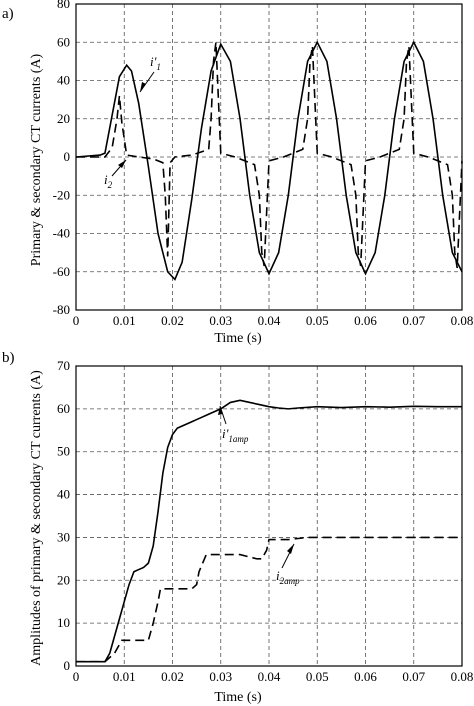 This screenshot has height=706, width=474. What do you see at coordinates (413, 676) in the screenshot?
I see `chart-b-x-tick-label: 0.07` at bounding box center [413, 676].